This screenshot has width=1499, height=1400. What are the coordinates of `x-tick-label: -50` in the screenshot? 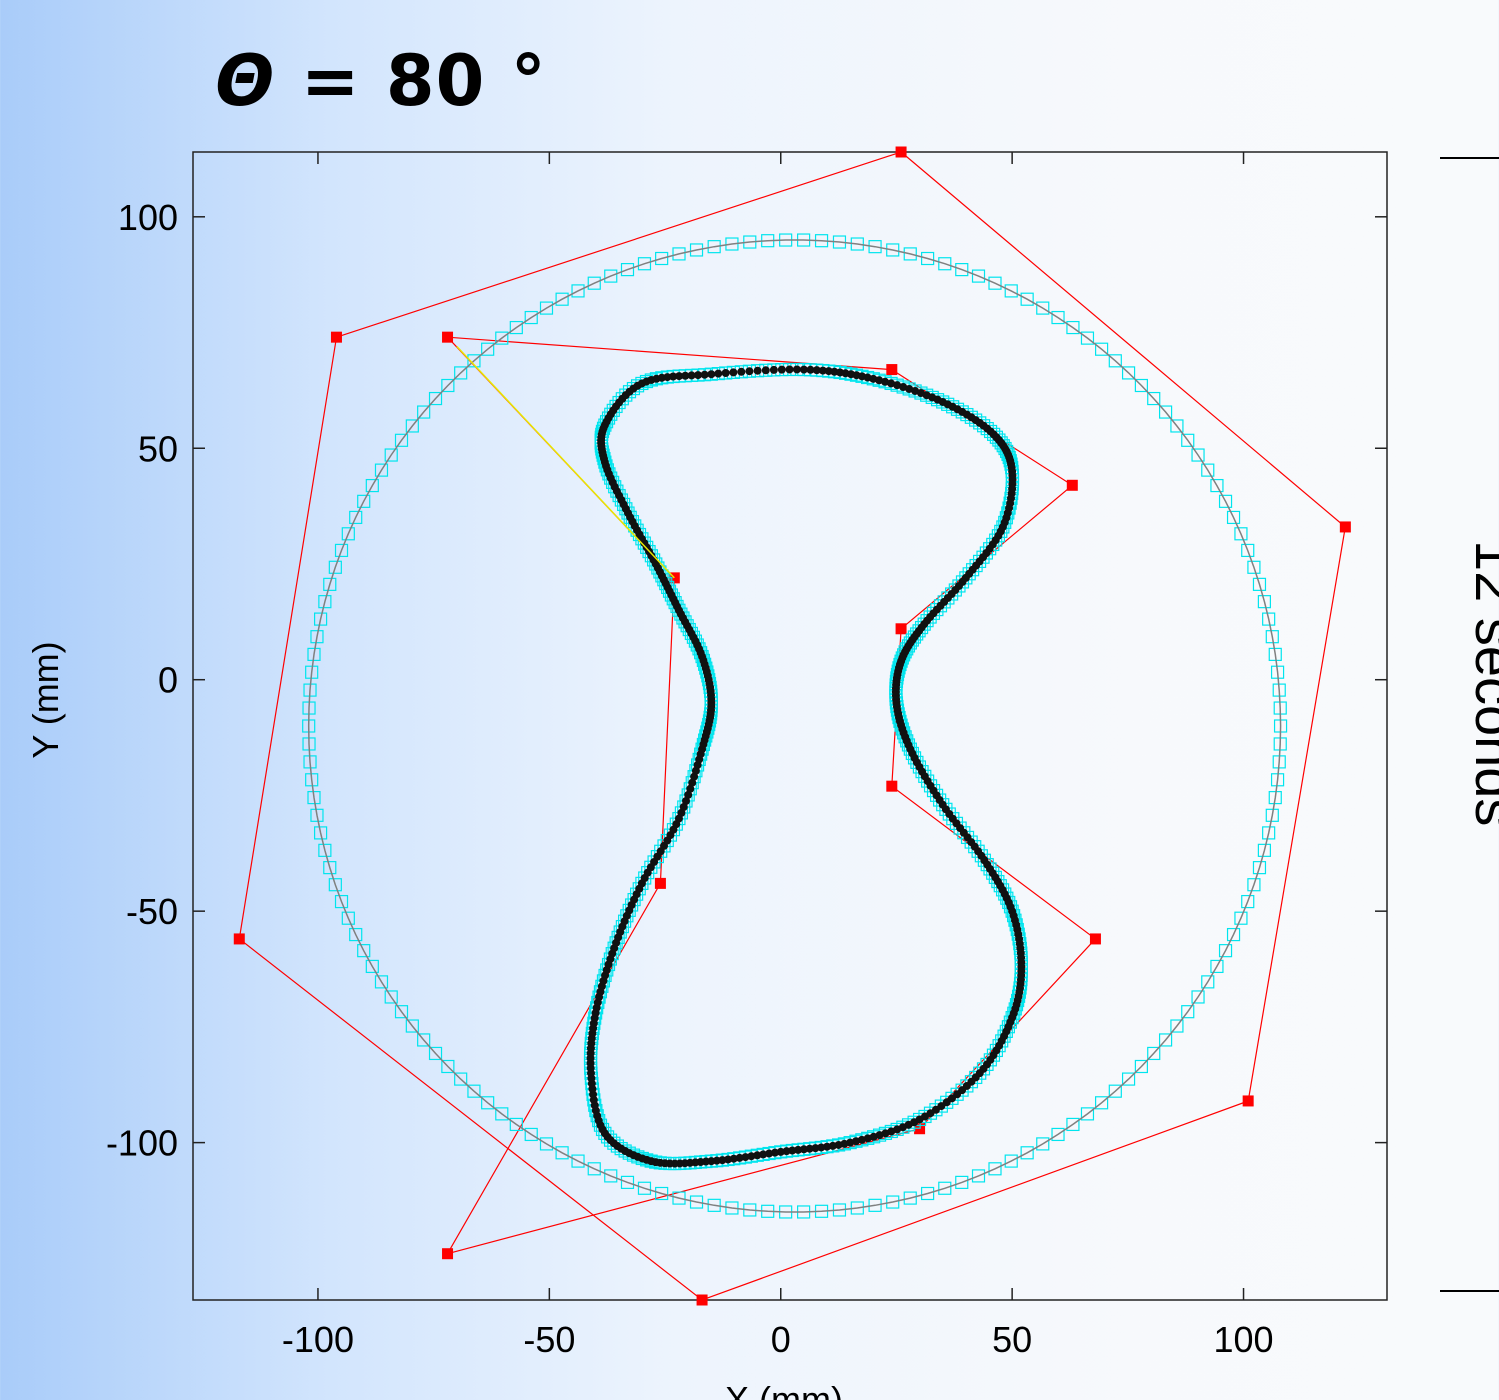 It's located at (549, 1339).